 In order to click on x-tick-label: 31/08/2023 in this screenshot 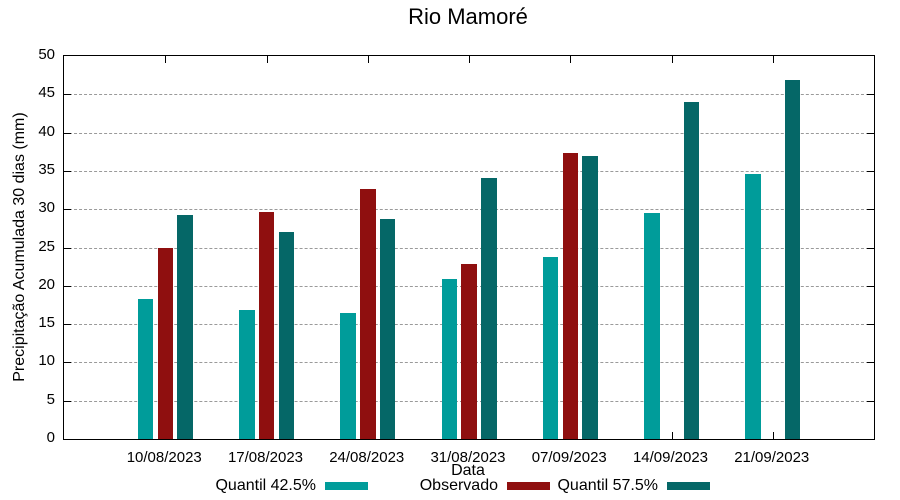, I will do `click(468, 457)`.